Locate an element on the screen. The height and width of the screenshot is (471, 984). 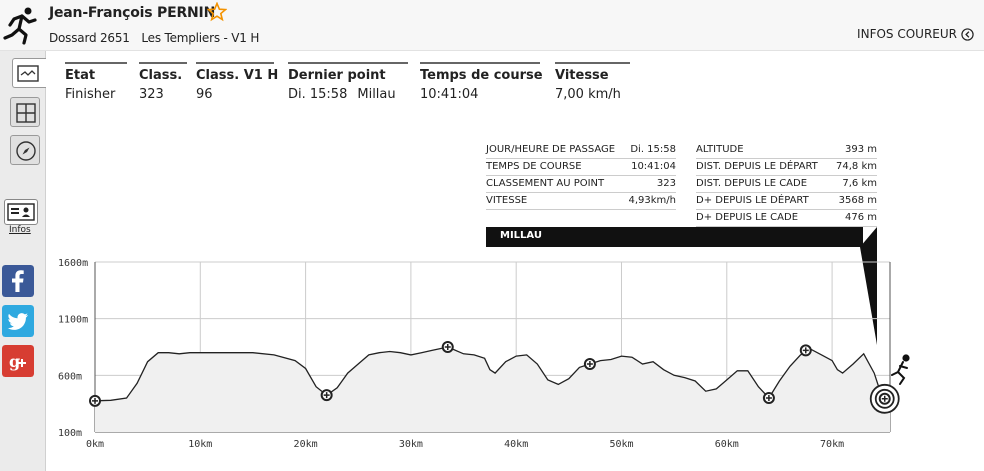
stat-label: Temps de course is located at coordinates (481, 75).